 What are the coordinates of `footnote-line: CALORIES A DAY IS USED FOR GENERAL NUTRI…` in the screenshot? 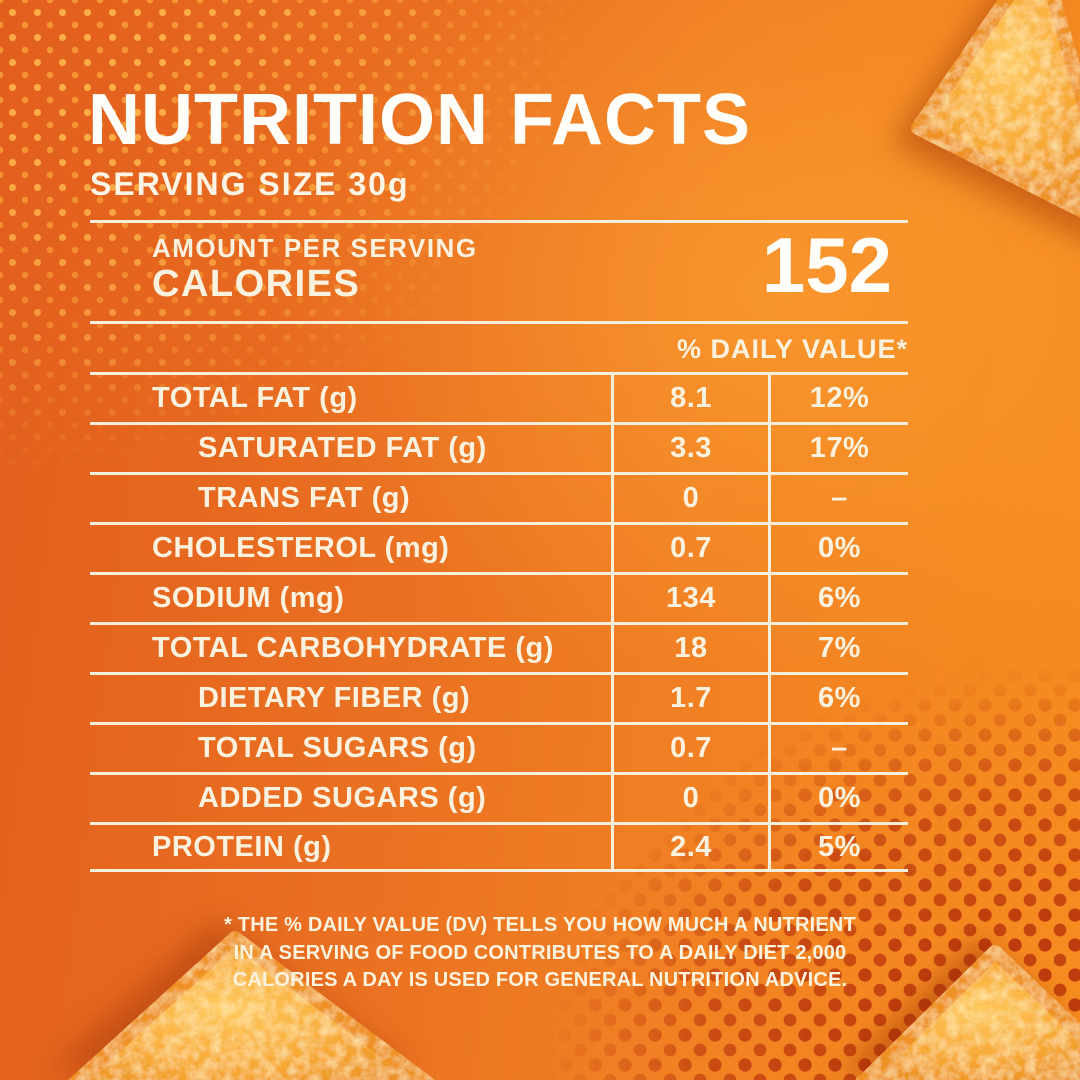 It's located at (540, 980).